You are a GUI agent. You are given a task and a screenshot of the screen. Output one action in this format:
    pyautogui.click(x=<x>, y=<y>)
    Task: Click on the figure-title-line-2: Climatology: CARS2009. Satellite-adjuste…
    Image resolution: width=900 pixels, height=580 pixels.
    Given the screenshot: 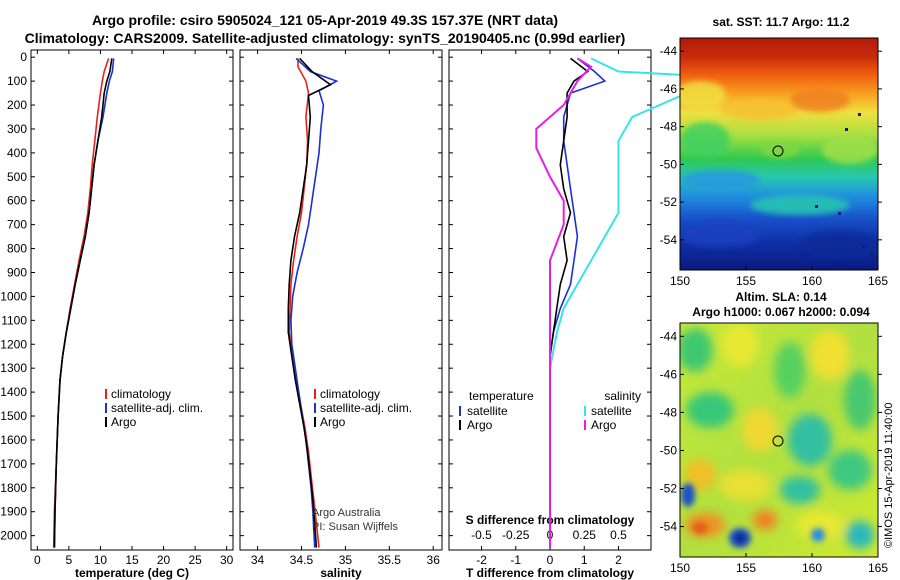 What is the action you would take?
    pyautogui.click(x=325, y=38)
    